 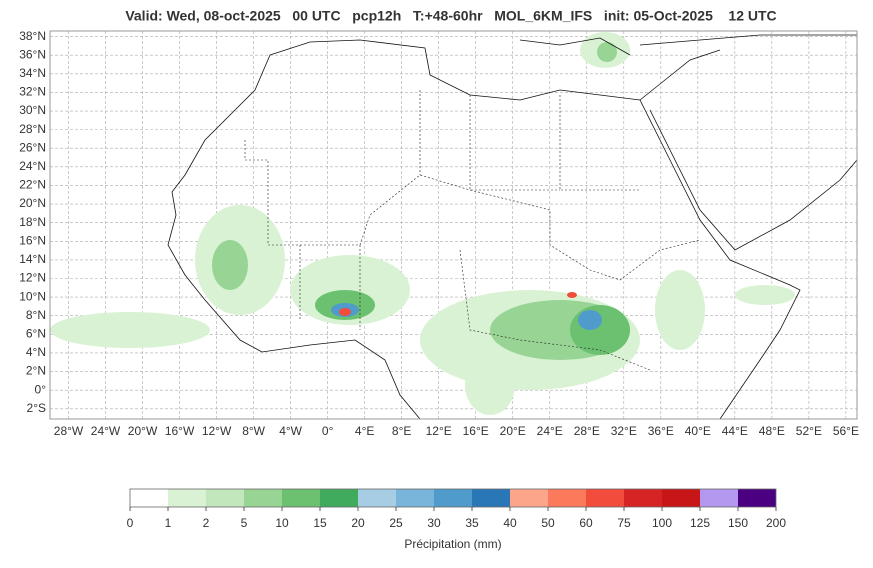 What do you see at coordinates (434, 523) in the screenshot?
I see `colorbar-tick-label: 30` at bounding box center [434, 523].